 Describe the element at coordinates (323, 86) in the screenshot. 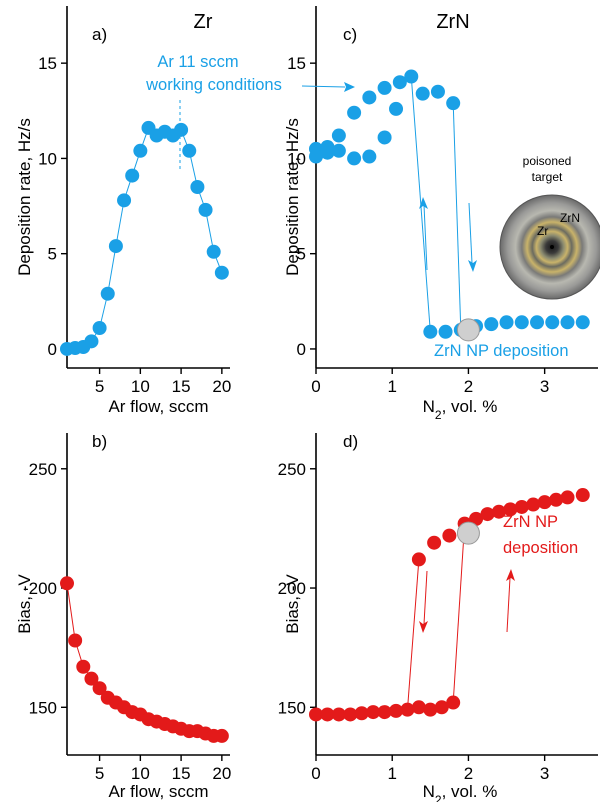

I see `arrow-to-panel-c` at that location.